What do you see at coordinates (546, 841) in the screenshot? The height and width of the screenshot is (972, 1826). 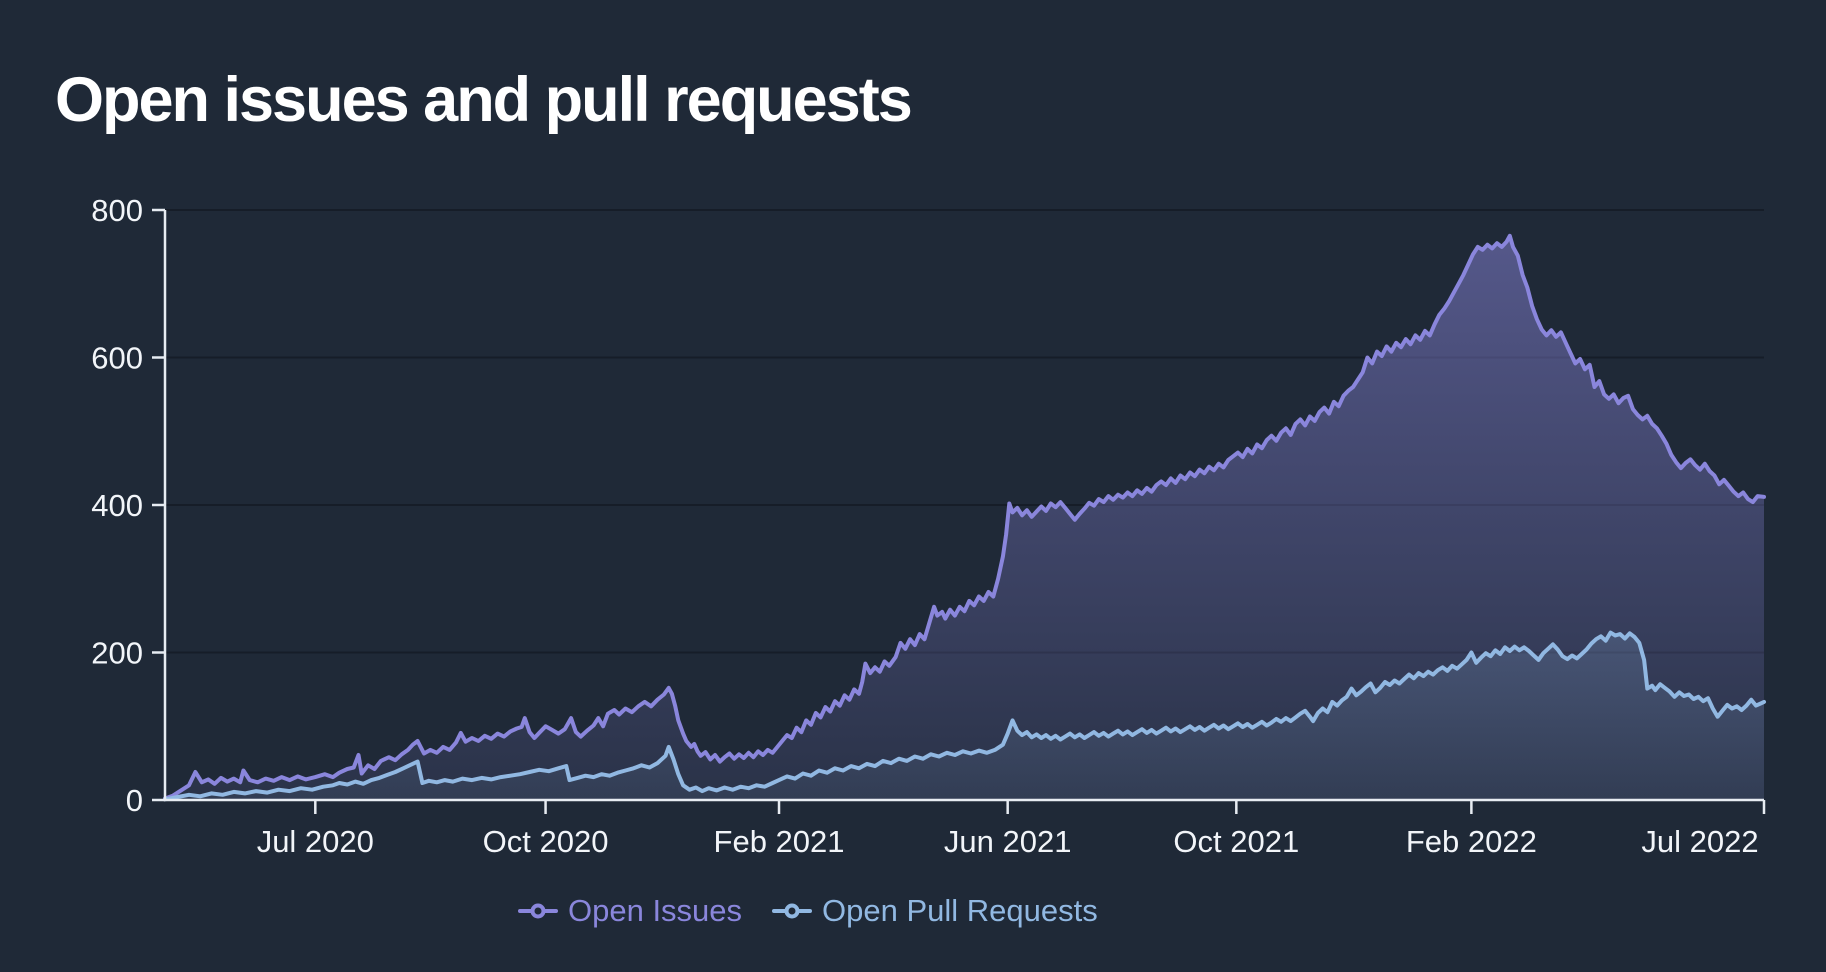 I see `x-tick-label: Oct 2020` at bounding box center [546, 841].